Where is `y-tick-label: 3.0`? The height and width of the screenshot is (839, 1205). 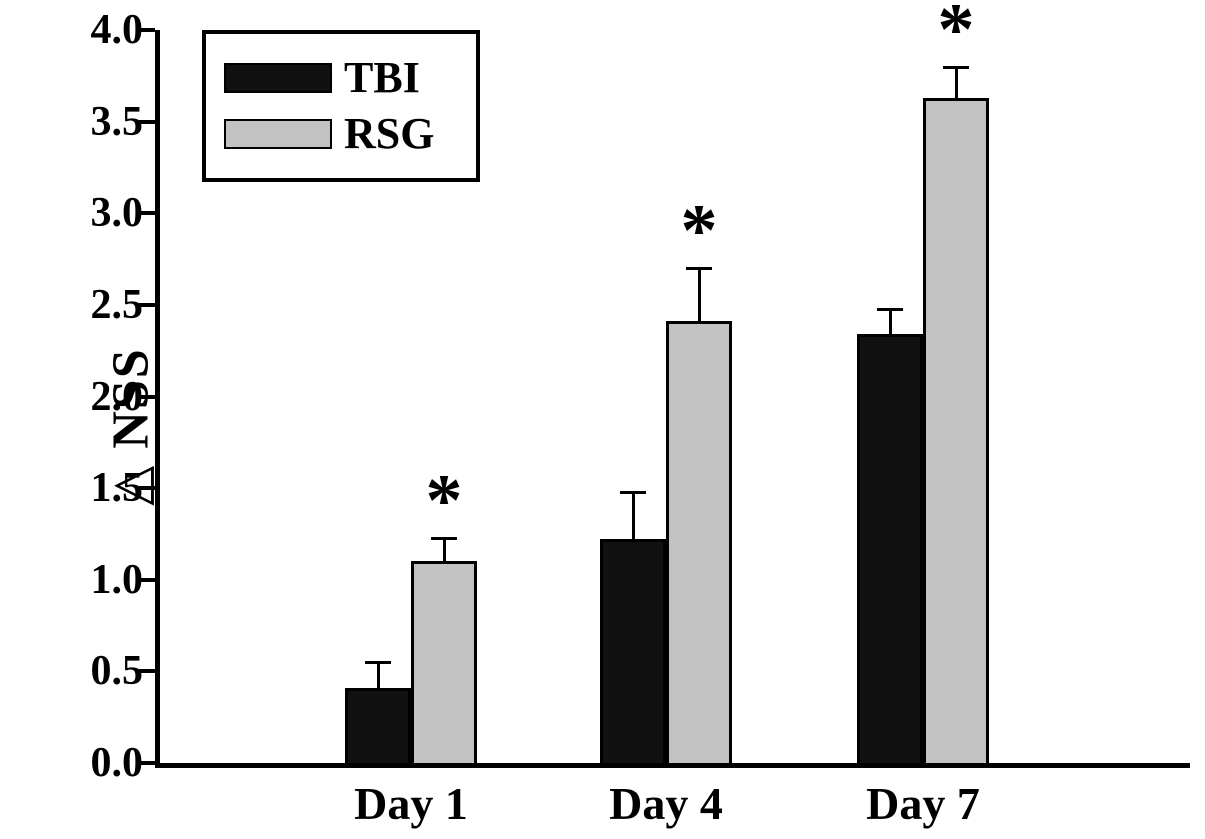 y-tick-label: 3.0 is located at coordinates (117, 213).